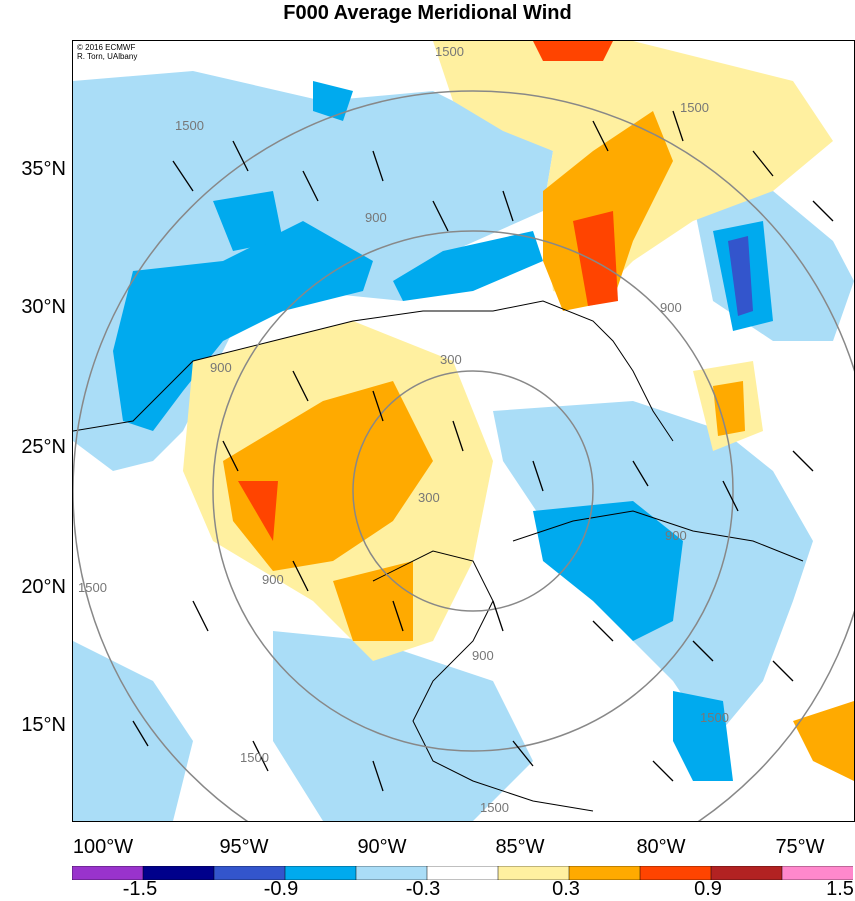 The height and width of the screenshot is (901, 855). What do you see at coordinates (661, 847) in the screenshot?
I see `lon-label: 80°W` at bounding box center [661, 847].